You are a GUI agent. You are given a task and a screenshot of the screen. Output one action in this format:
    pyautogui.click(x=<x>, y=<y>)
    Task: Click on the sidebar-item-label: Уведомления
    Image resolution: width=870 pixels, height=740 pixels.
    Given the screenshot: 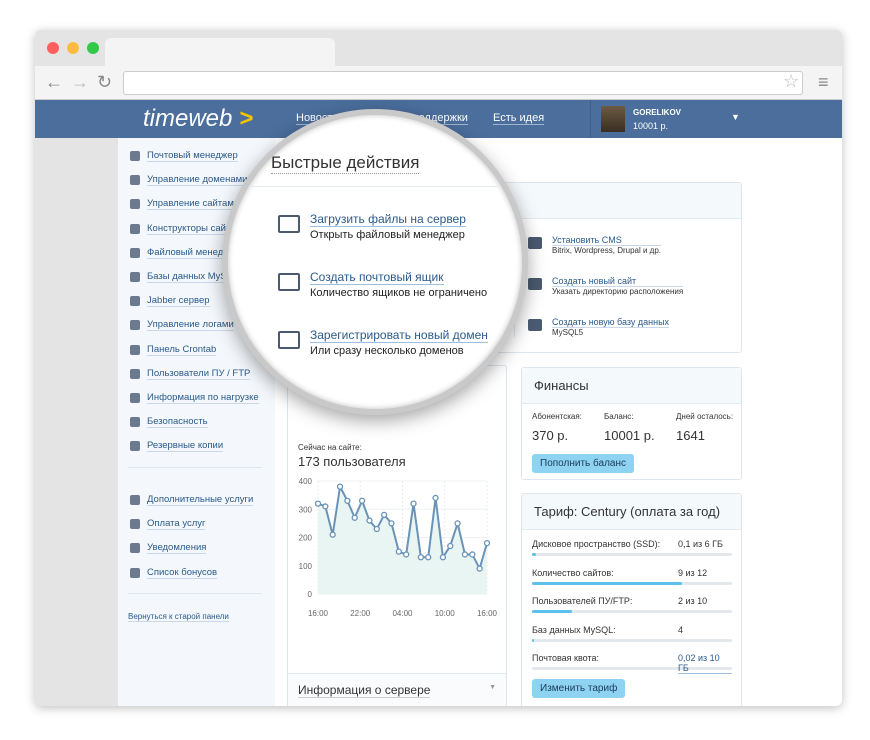 What is the action you would take?
    pyautogui.click(x=177, y=548)
    